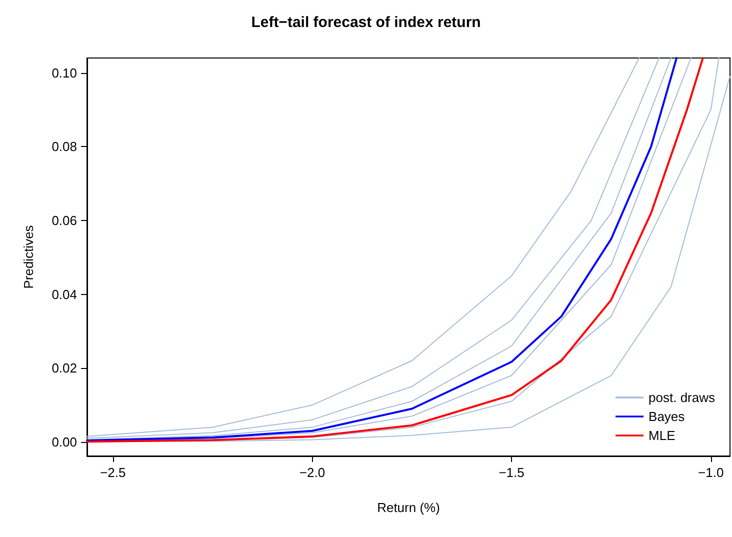 The image size is (732, 537). What do you see at coordinates (113, 472) in the screenshot?
I see `x-tick-label: −2.5` at bounding box center [113, 472].